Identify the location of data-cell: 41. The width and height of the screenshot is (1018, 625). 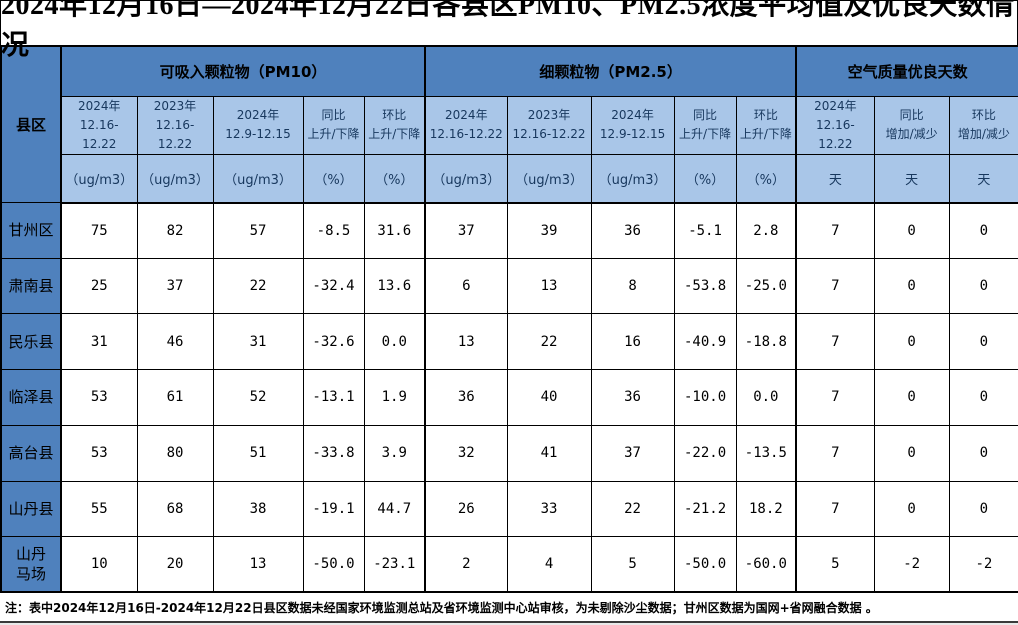
(549, 453).